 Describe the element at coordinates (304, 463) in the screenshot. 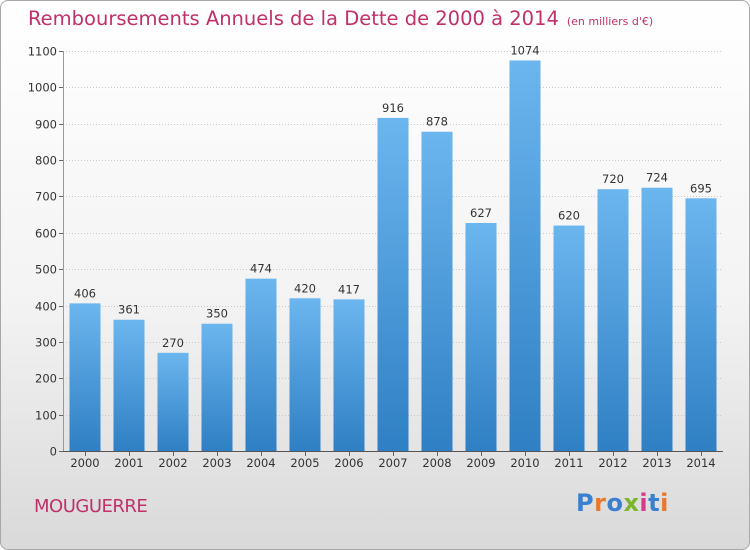

I see `x-tick-label-2005: 2005` at that location.